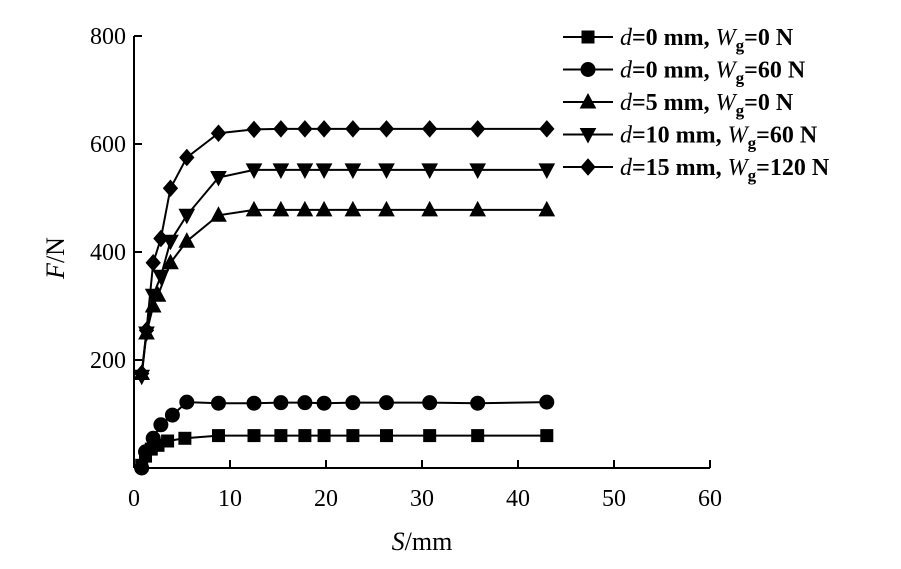 Image resolution: width=901 pixels, height=569 pixels. What do you see at coordinates (678, 105) in the screenshot?
I see `legend-item: d=5 mm, Wg=0 N` at bounding box center [678, 105].